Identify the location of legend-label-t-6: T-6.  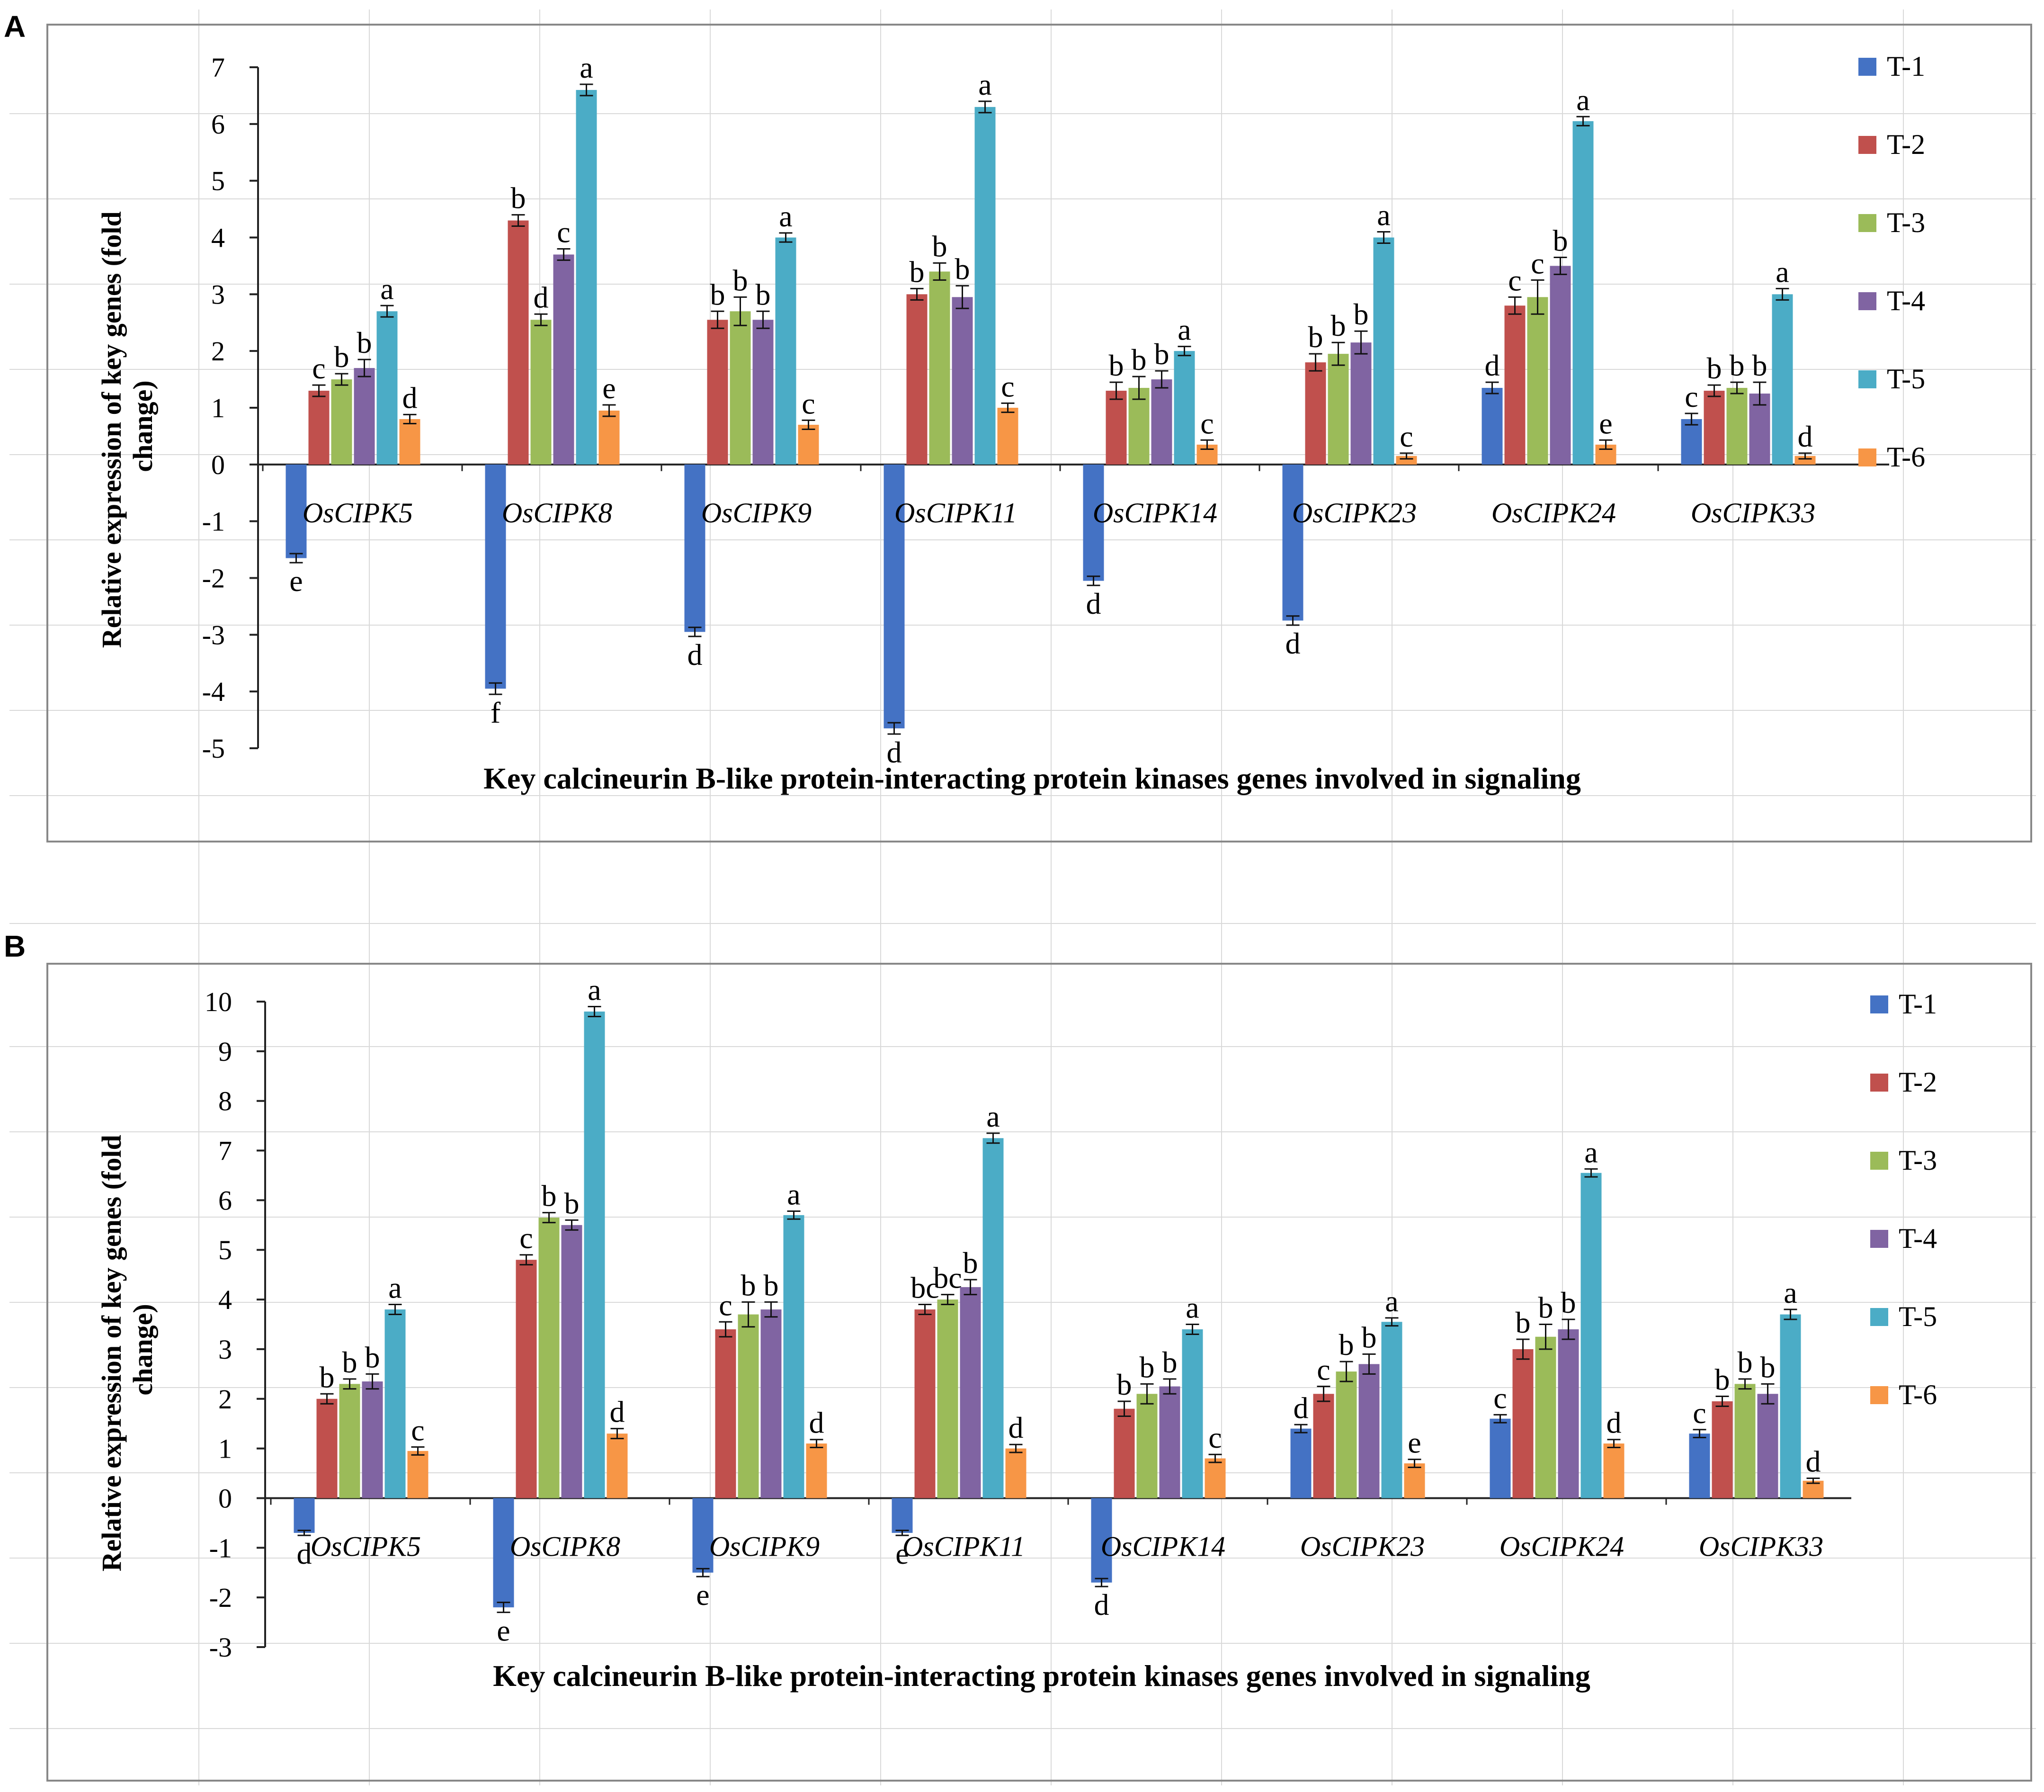
(1906, 457).